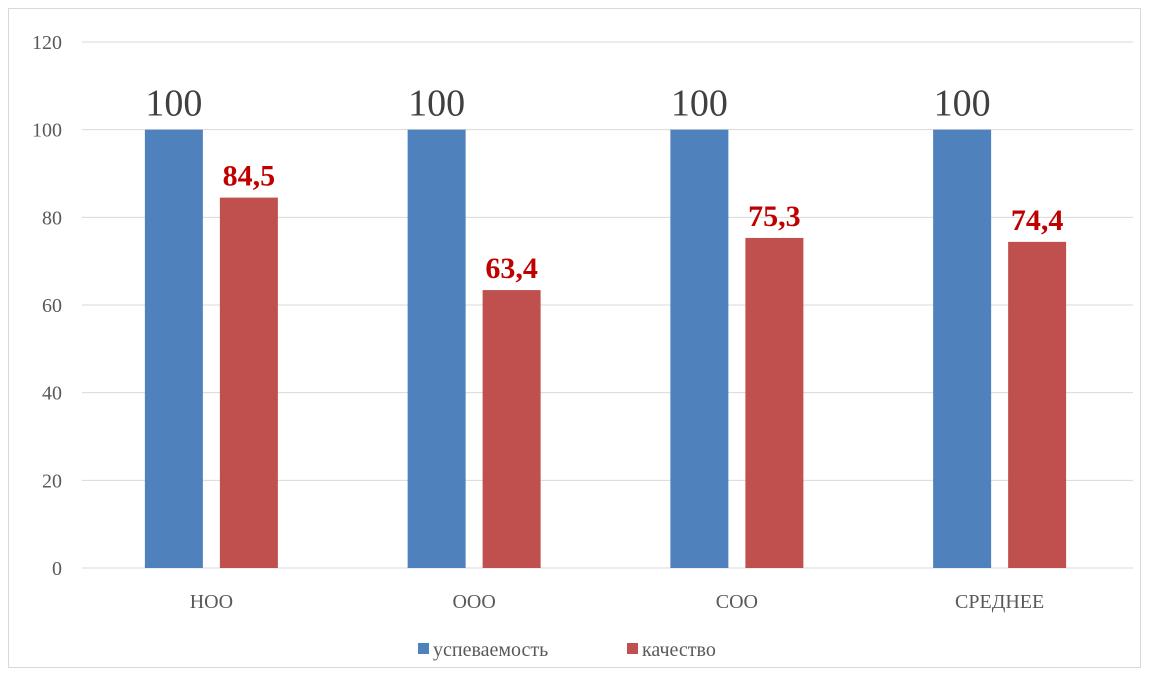 This screenshot has width=1152, height=676. Describe the element at coordinates (999, 602) in the screenshot. I see `x-category-label: СРЕДНЕЕ` at that location.